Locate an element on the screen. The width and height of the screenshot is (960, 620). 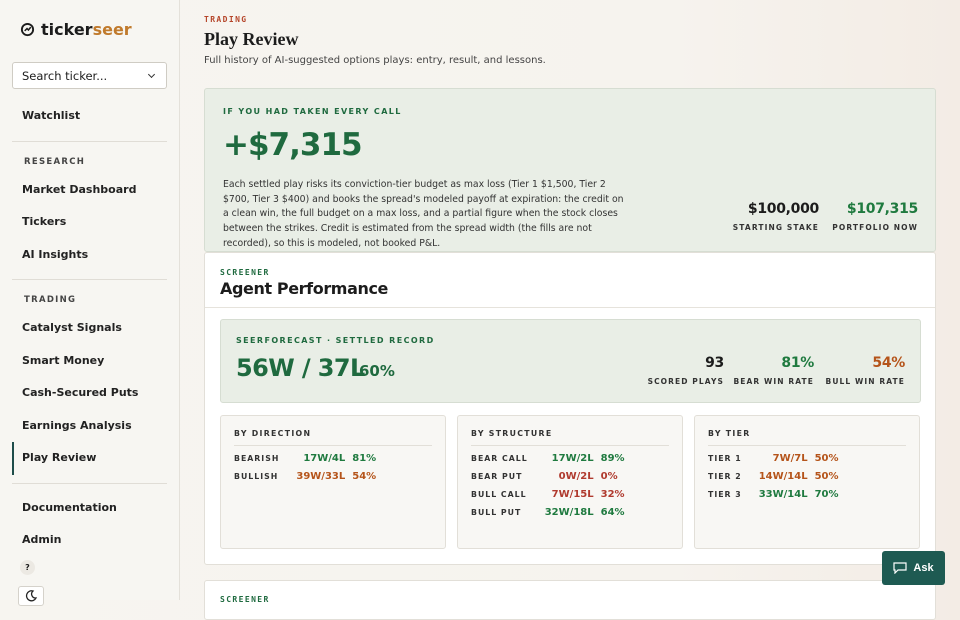
row-pct: 54% is located at coordinates (364, 476).